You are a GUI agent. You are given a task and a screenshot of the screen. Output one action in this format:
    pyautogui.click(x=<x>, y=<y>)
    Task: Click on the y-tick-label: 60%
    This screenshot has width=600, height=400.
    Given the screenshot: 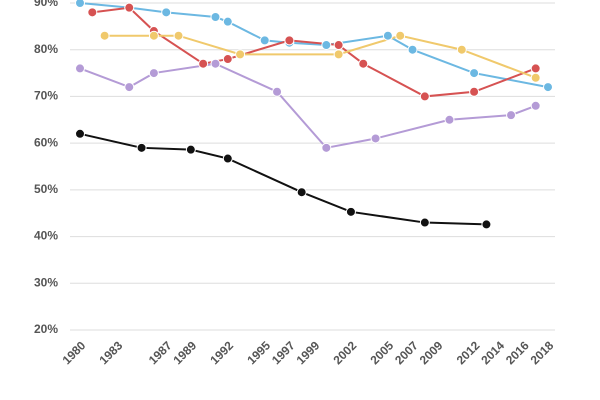 What is the action you would take?
    pyautogui.click(x=46, y=142)
    